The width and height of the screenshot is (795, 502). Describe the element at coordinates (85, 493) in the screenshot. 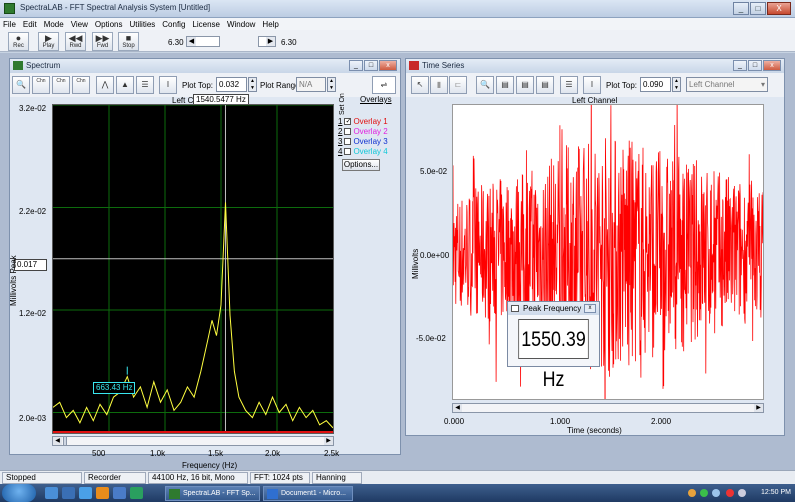

I see `quicklaunch-ie-icon` at that location.